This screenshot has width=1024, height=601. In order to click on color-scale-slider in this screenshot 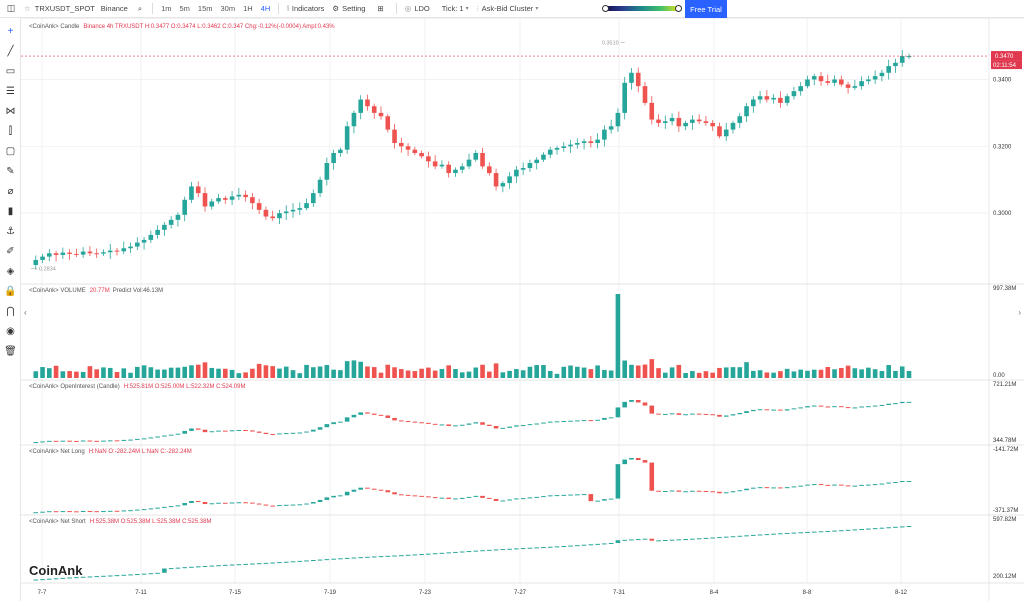, I will do `click(642, 8)`.